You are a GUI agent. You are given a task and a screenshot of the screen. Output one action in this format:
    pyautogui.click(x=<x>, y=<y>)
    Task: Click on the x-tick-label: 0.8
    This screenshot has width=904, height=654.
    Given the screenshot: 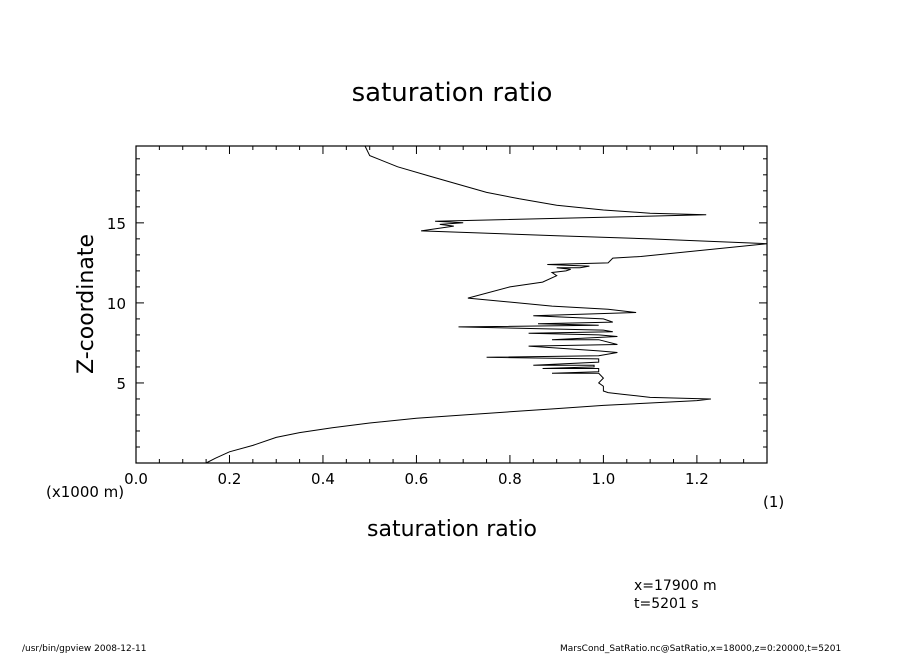 What is the action you would take?
    pyautogui.click(x=510, y=479)
    